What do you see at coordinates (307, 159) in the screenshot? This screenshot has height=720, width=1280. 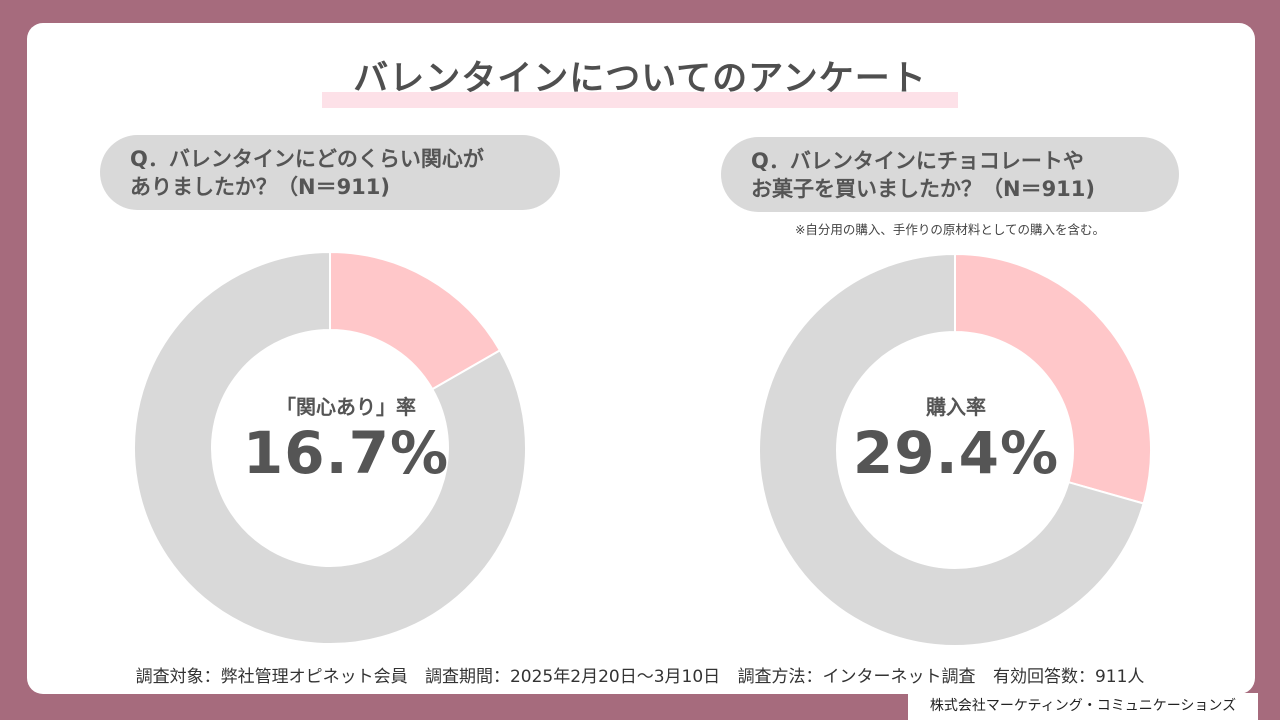 I see `question-left-line1: Q．バレンタインにどのくらい関心が` at bounding box center [307, 159].